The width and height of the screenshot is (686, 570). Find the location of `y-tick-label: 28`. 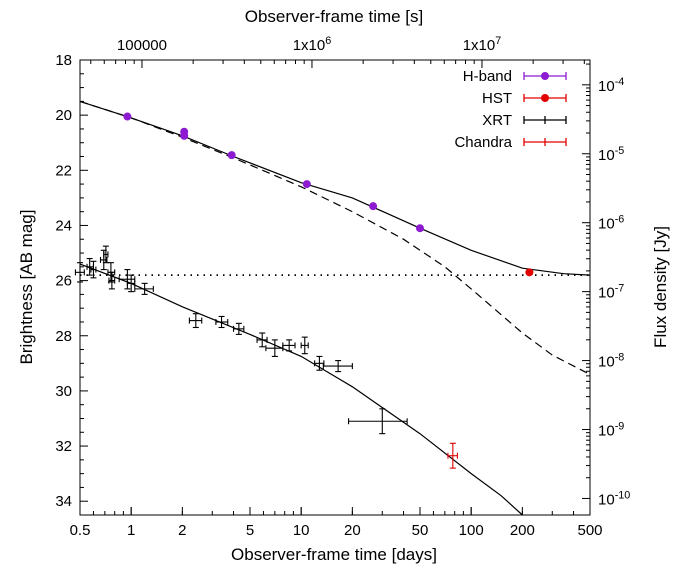

y-tick-label: 28 is located at coordinates (63, 336).